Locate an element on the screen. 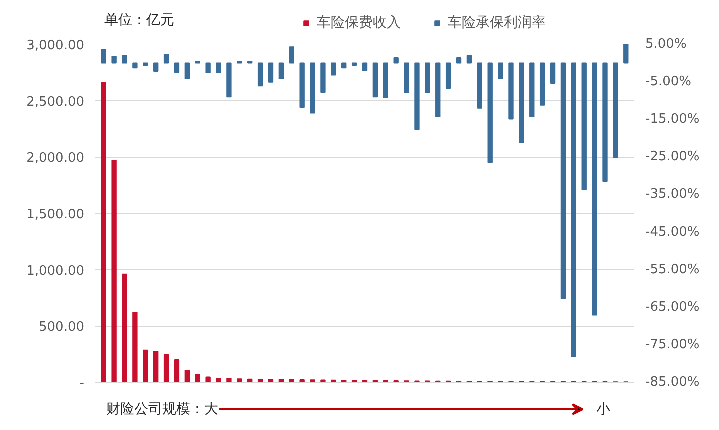 The width and height of the screenshot is (719, 430). y-tick-label: 500.00 is located at coordinates (62, 328).